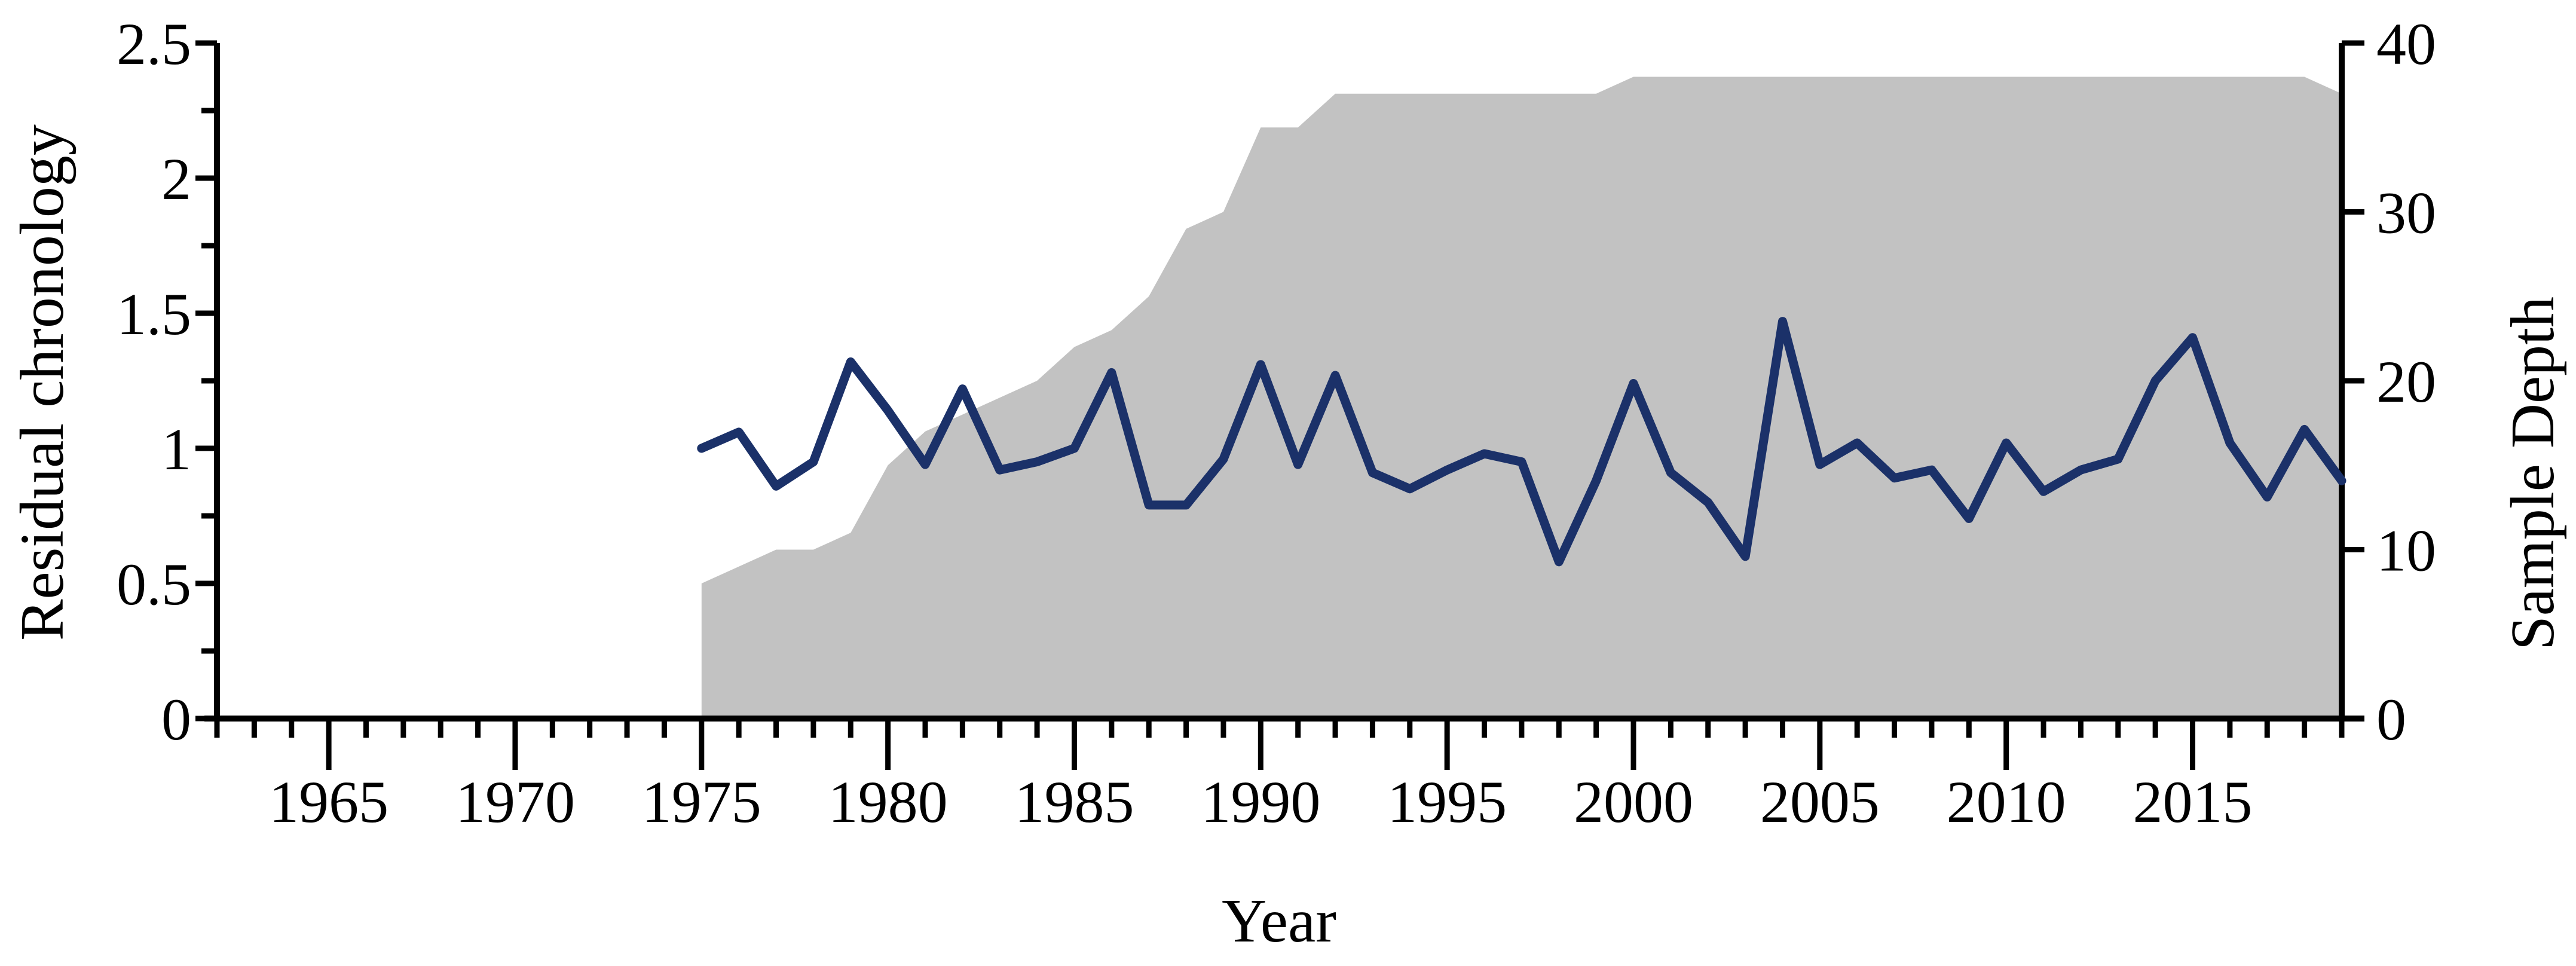 Image resolution: width=2576 pixels, height=966 pixels. Describe the element at coordinates (888, 802) in the screenshot. I see `x-tick-label: 1980` at that location.